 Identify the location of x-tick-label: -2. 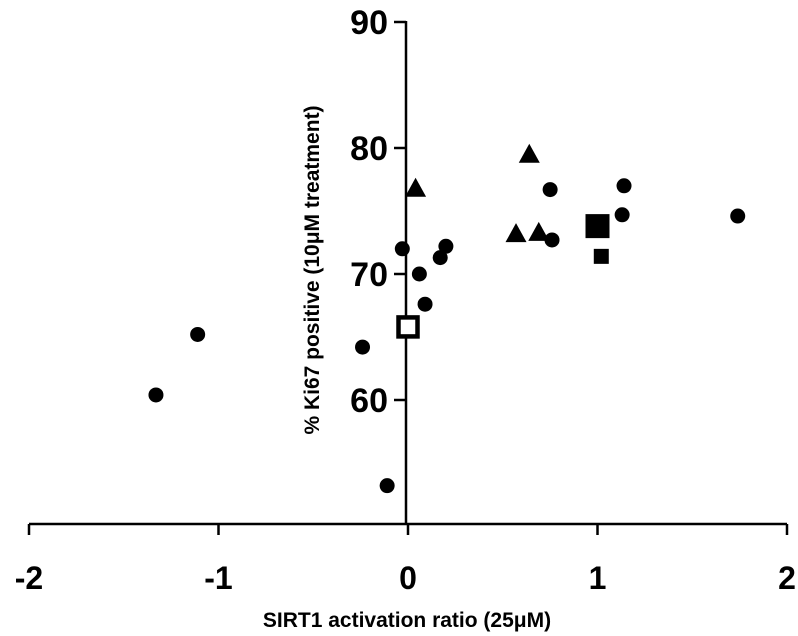
(29, 578).